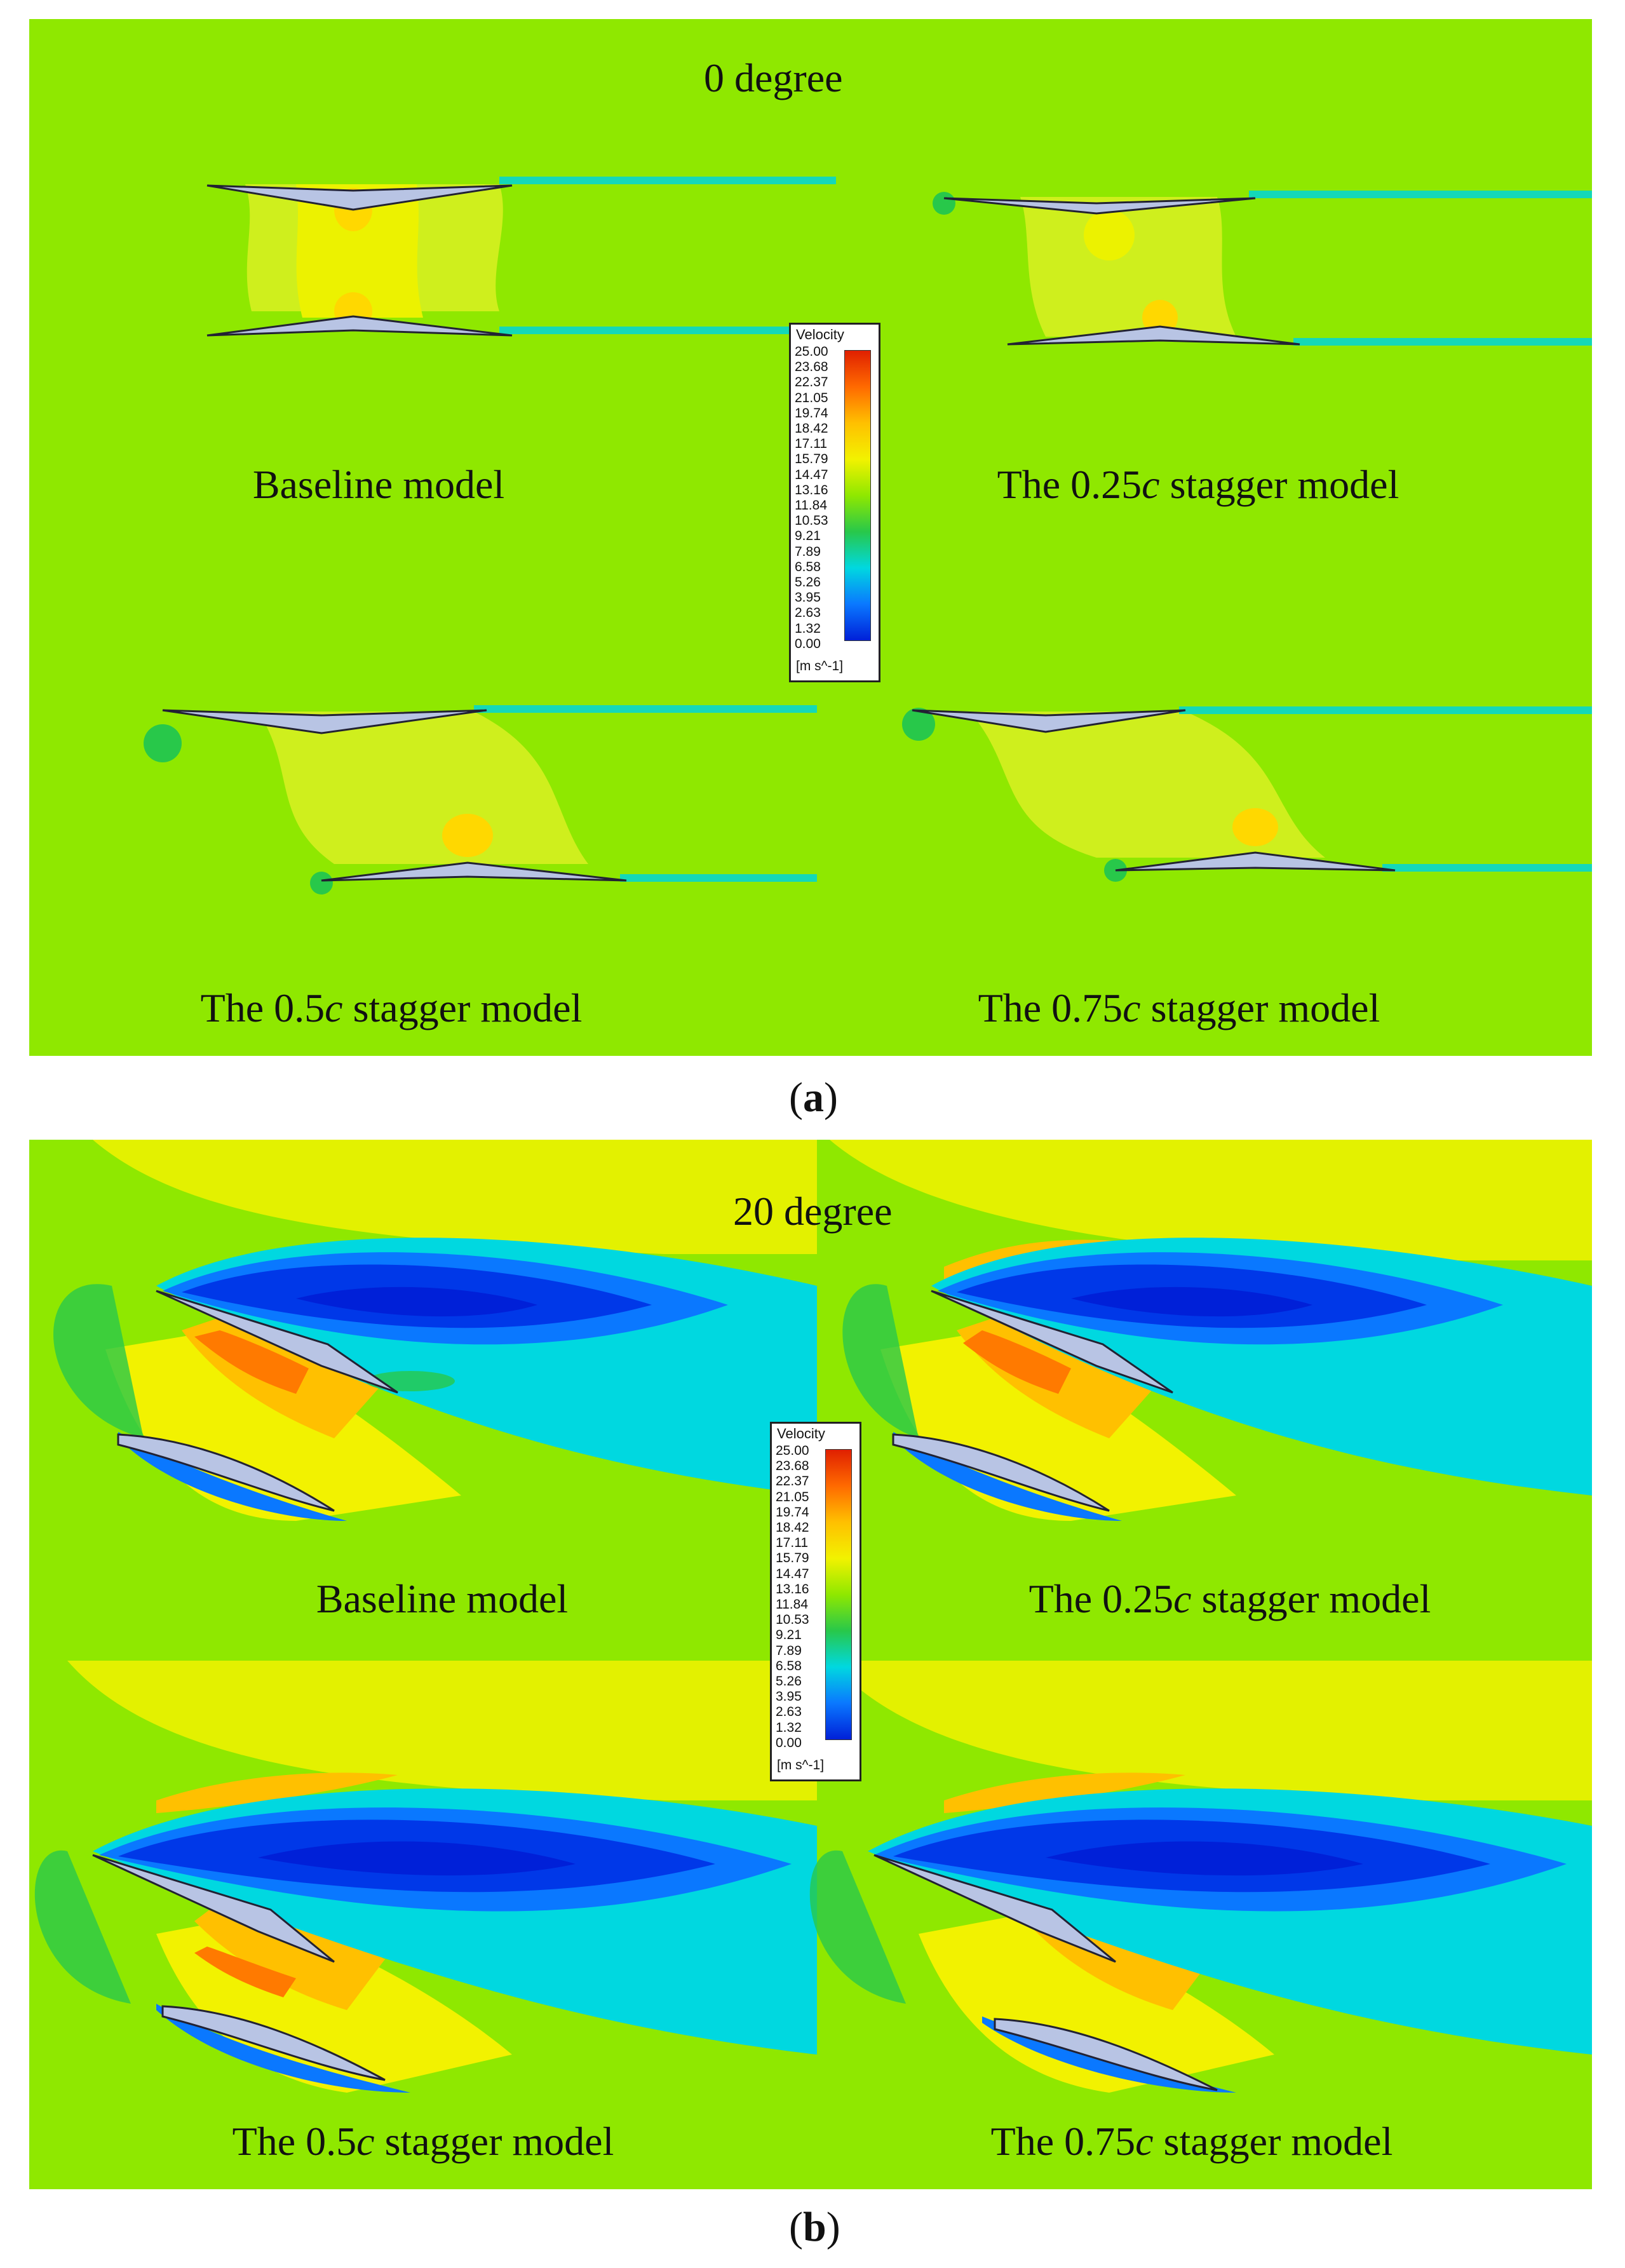 The height and width of the screenshot is (2268, 1625). I want to click on panel-b-05-label: The 0.5c stagger model, so click(423, 2141).